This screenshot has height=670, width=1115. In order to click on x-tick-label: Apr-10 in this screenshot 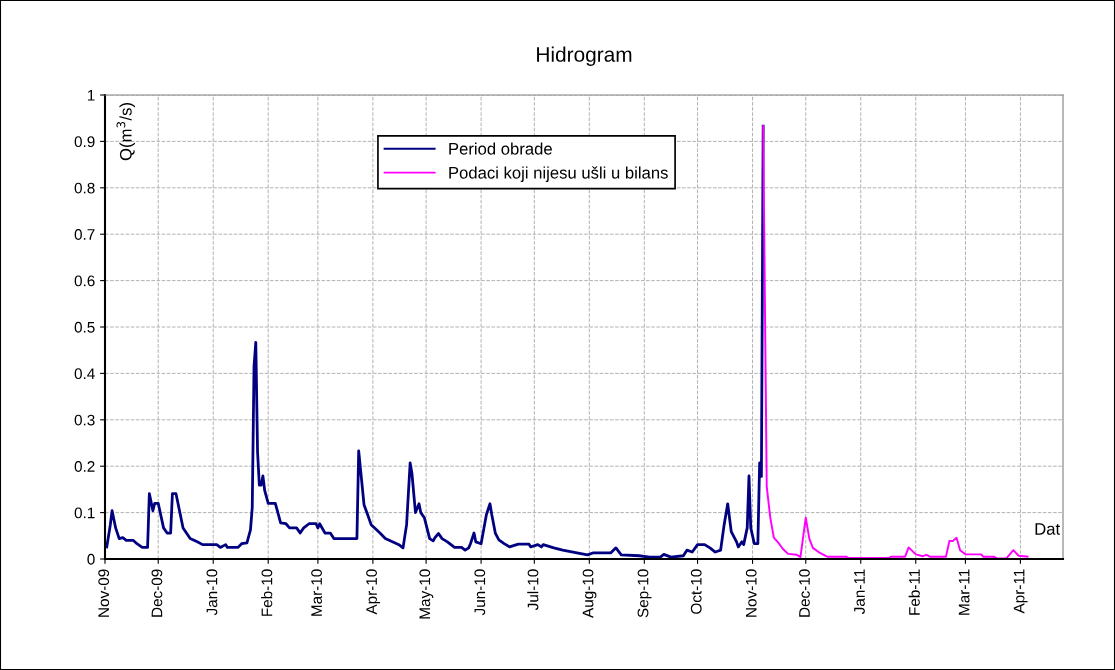, I will do `click(373, 592)`.